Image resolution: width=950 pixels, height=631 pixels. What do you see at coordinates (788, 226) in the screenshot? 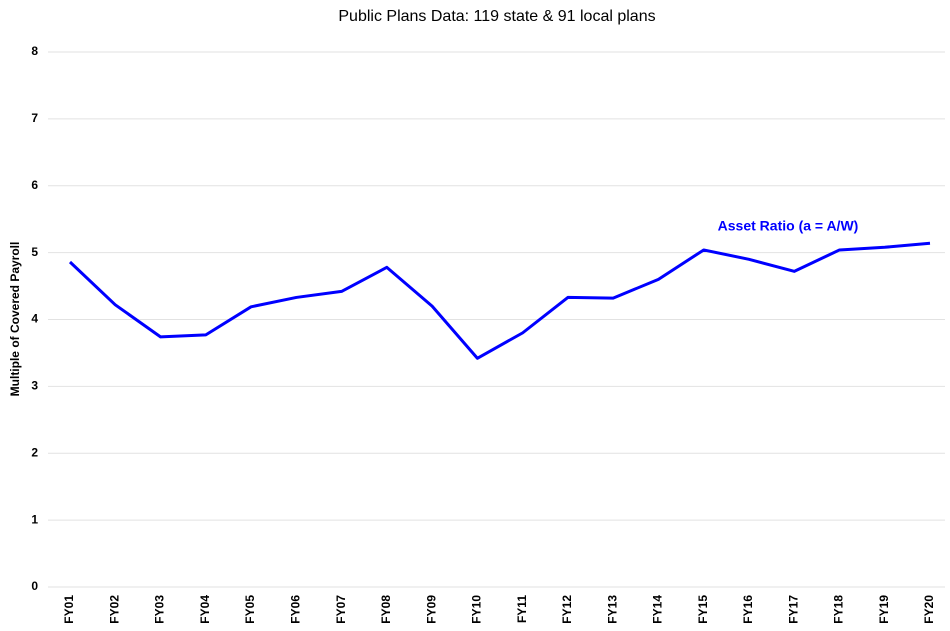
I see `series-label: Asset Ratio (a = A/W)` at bounding box center [788, 226].